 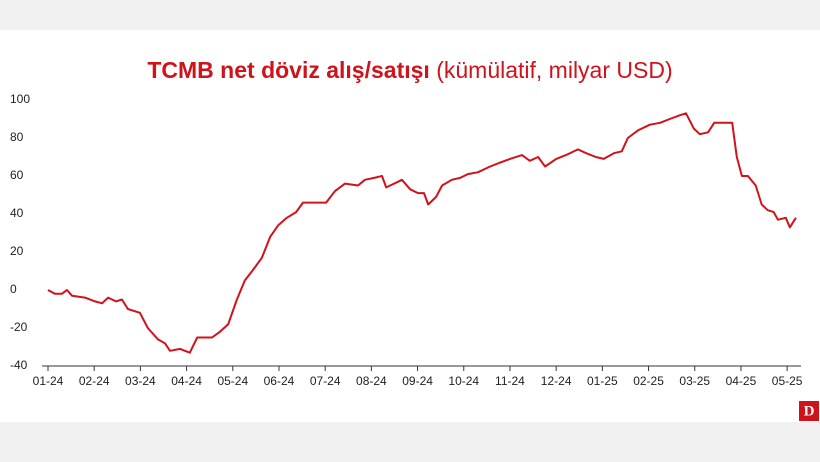 What do you see at coordinates (232, 381) in the screenshot?
I see `x-tick-label: 05-24` at bounding box center [232, 381].